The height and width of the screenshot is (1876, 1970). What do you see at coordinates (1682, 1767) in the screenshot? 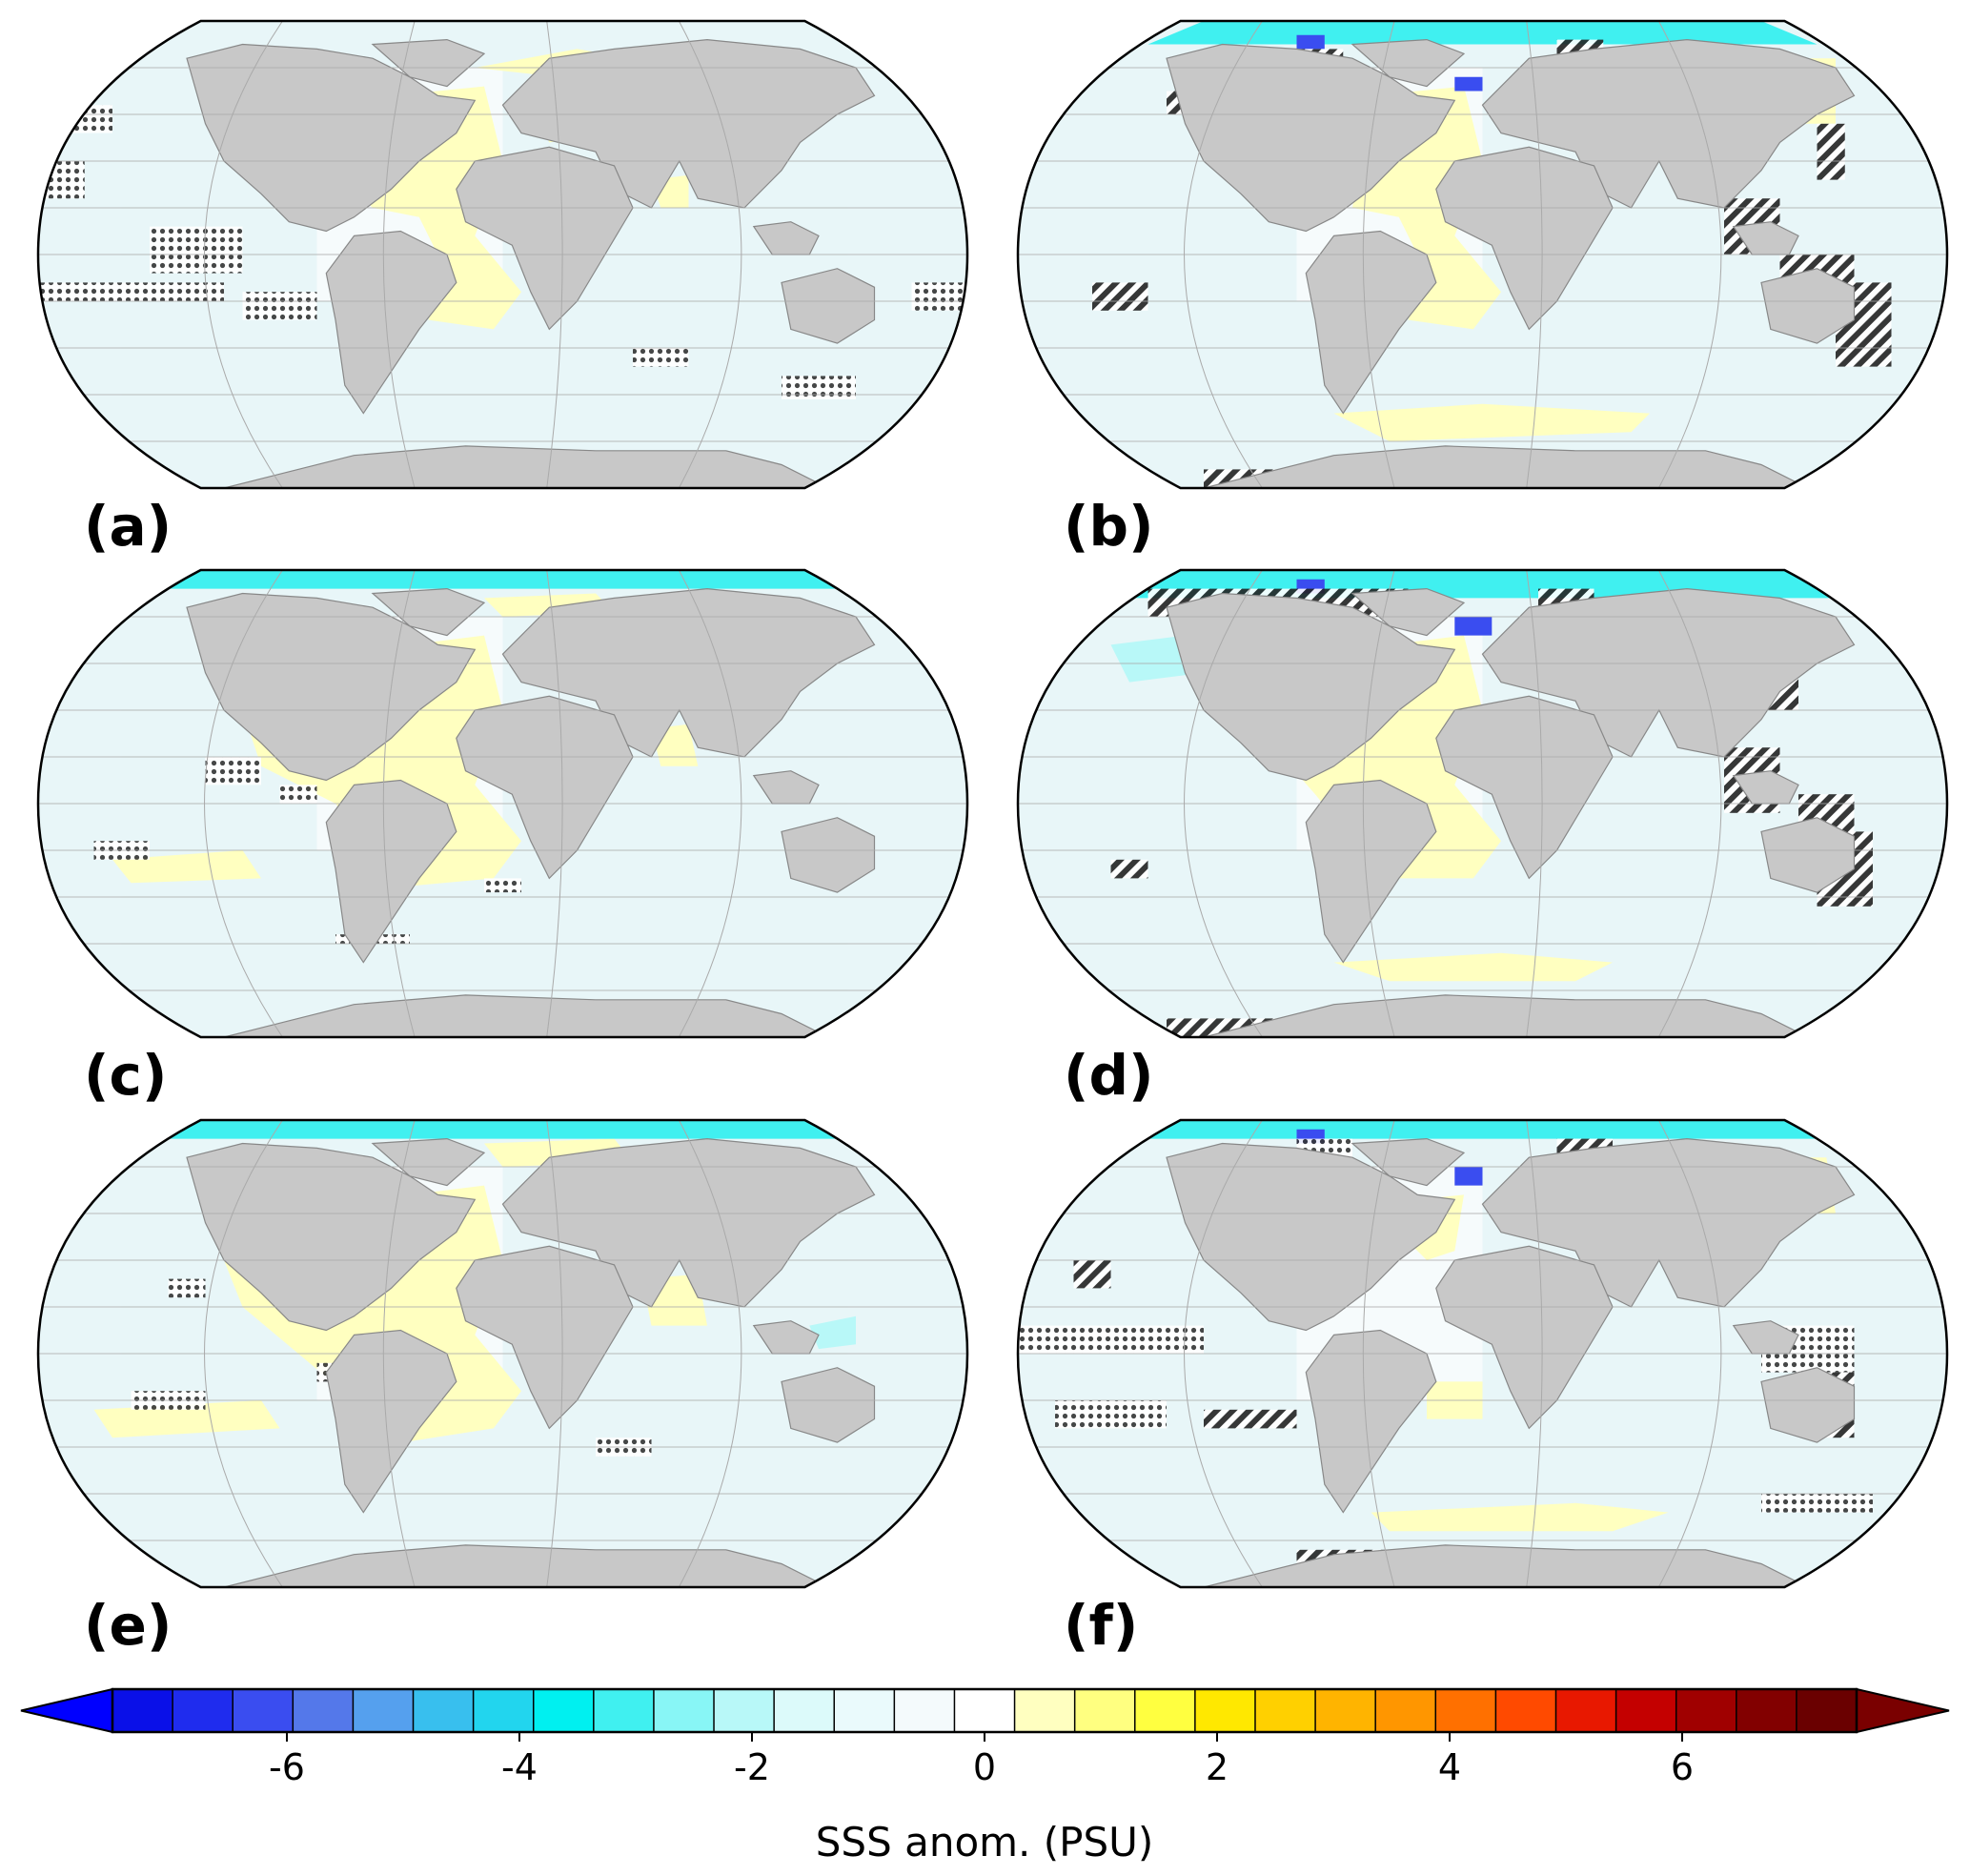
I see `colorbar-tick-label: 6` at bounding box center [1682, 1767].